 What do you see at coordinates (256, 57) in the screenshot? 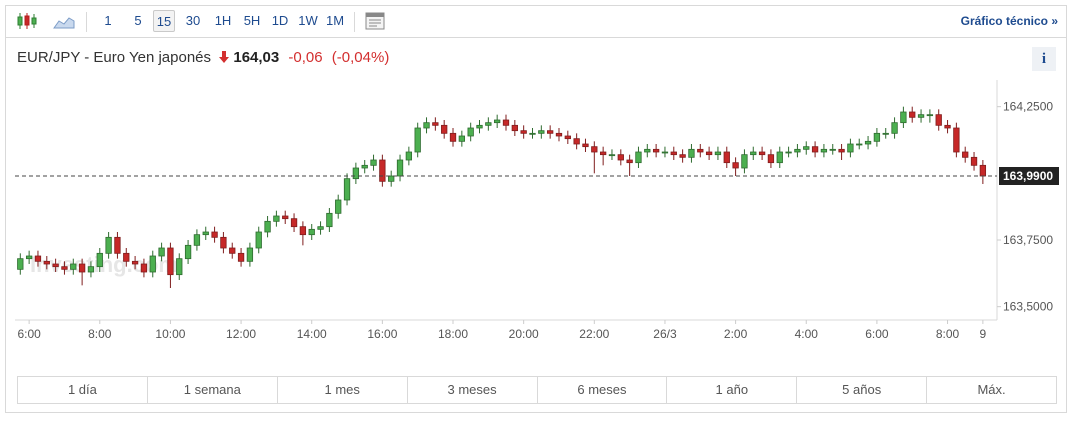
I see `price: 164,03` at bounding box center [256, 57].